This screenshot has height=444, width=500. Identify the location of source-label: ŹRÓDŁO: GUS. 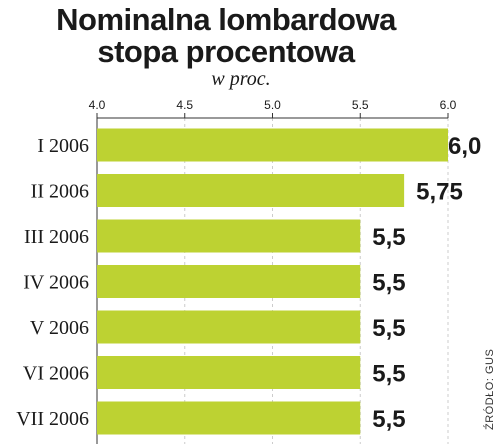
(490, 389).